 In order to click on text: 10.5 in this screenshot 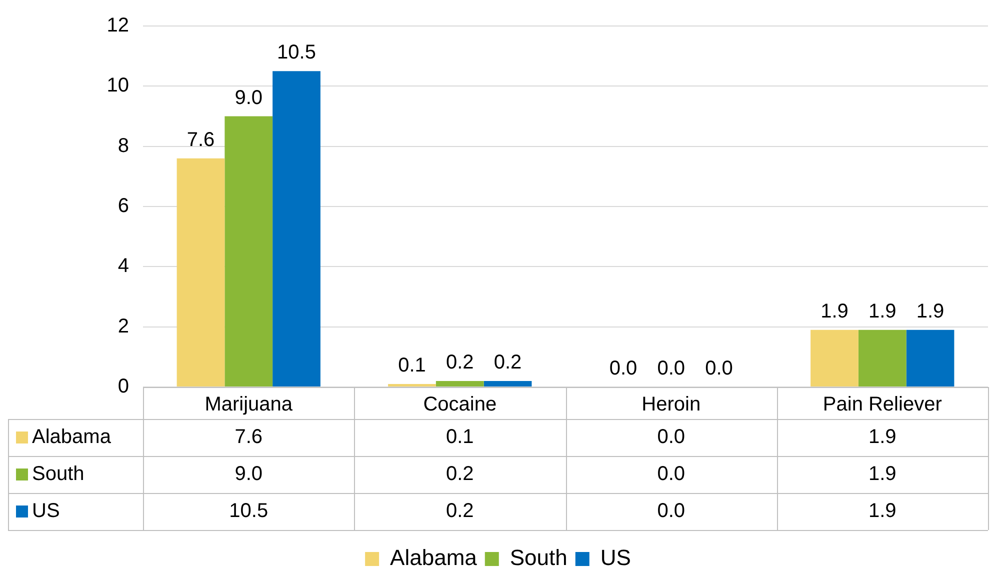, I will do `click(296, 53)`.